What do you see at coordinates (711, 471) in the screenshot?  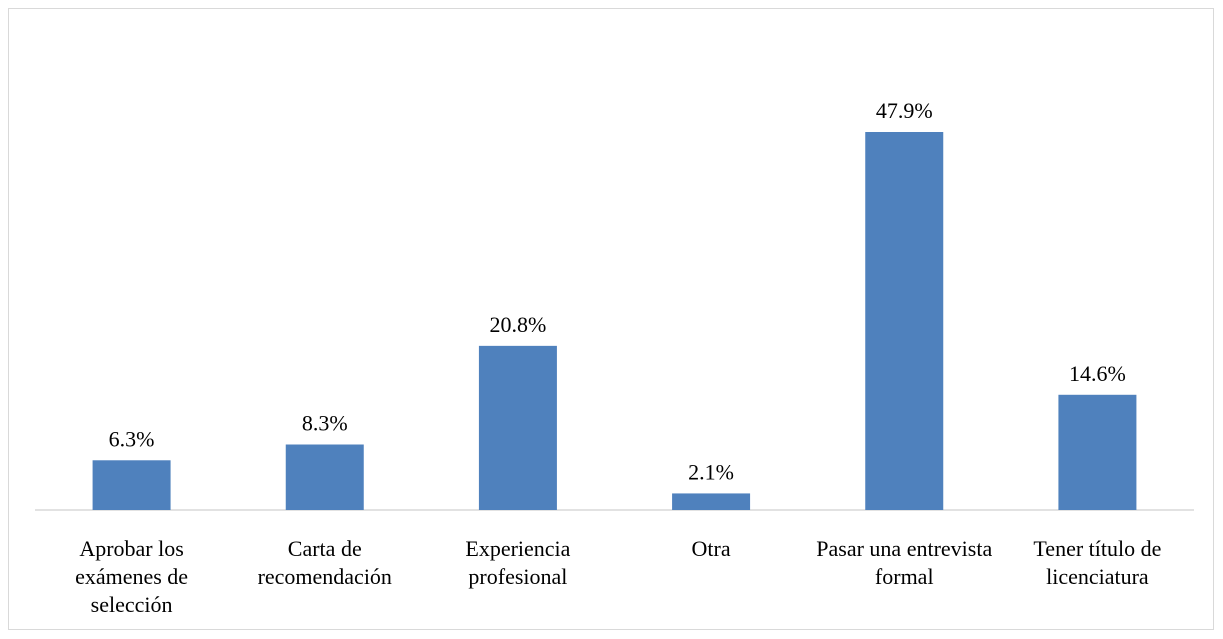 I see `data-label: 2.1%` at bounding box center [711, 471].